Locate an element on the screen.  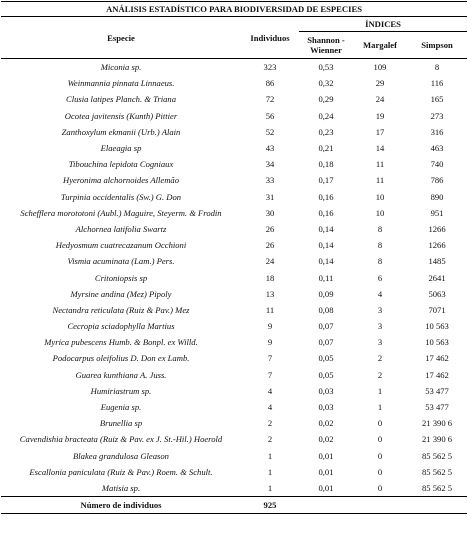
row: Elaeagia sp 43 0,21 14 463 is located at coordinates (234, 148).